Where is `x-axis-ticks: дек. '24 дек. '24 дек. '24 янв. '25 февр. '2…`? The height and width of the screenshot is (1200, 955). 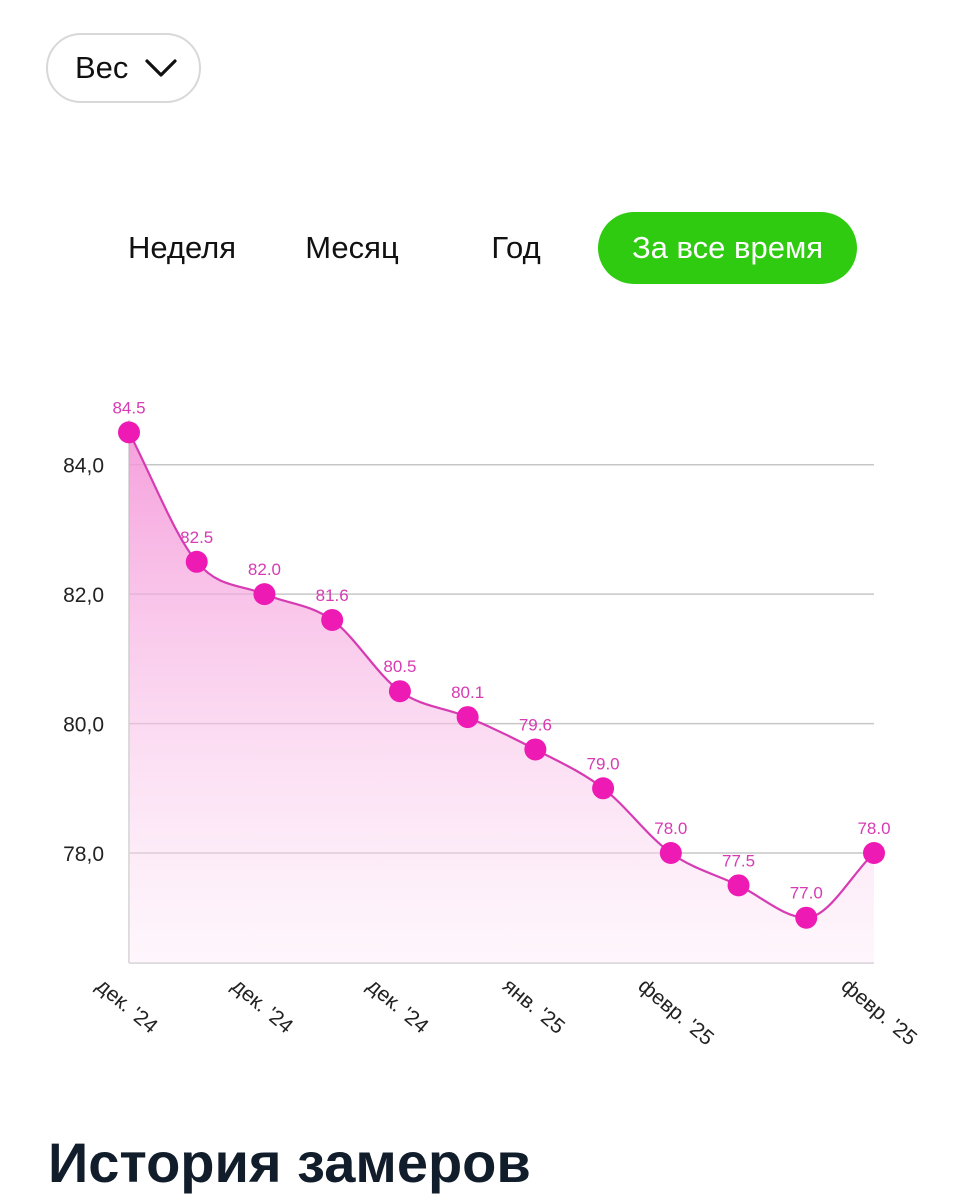
x-axis-ticks: дек. '24 дек. '24 дек. '24 янв. '25 февр. '2… is located at coordinates (506, 1012).